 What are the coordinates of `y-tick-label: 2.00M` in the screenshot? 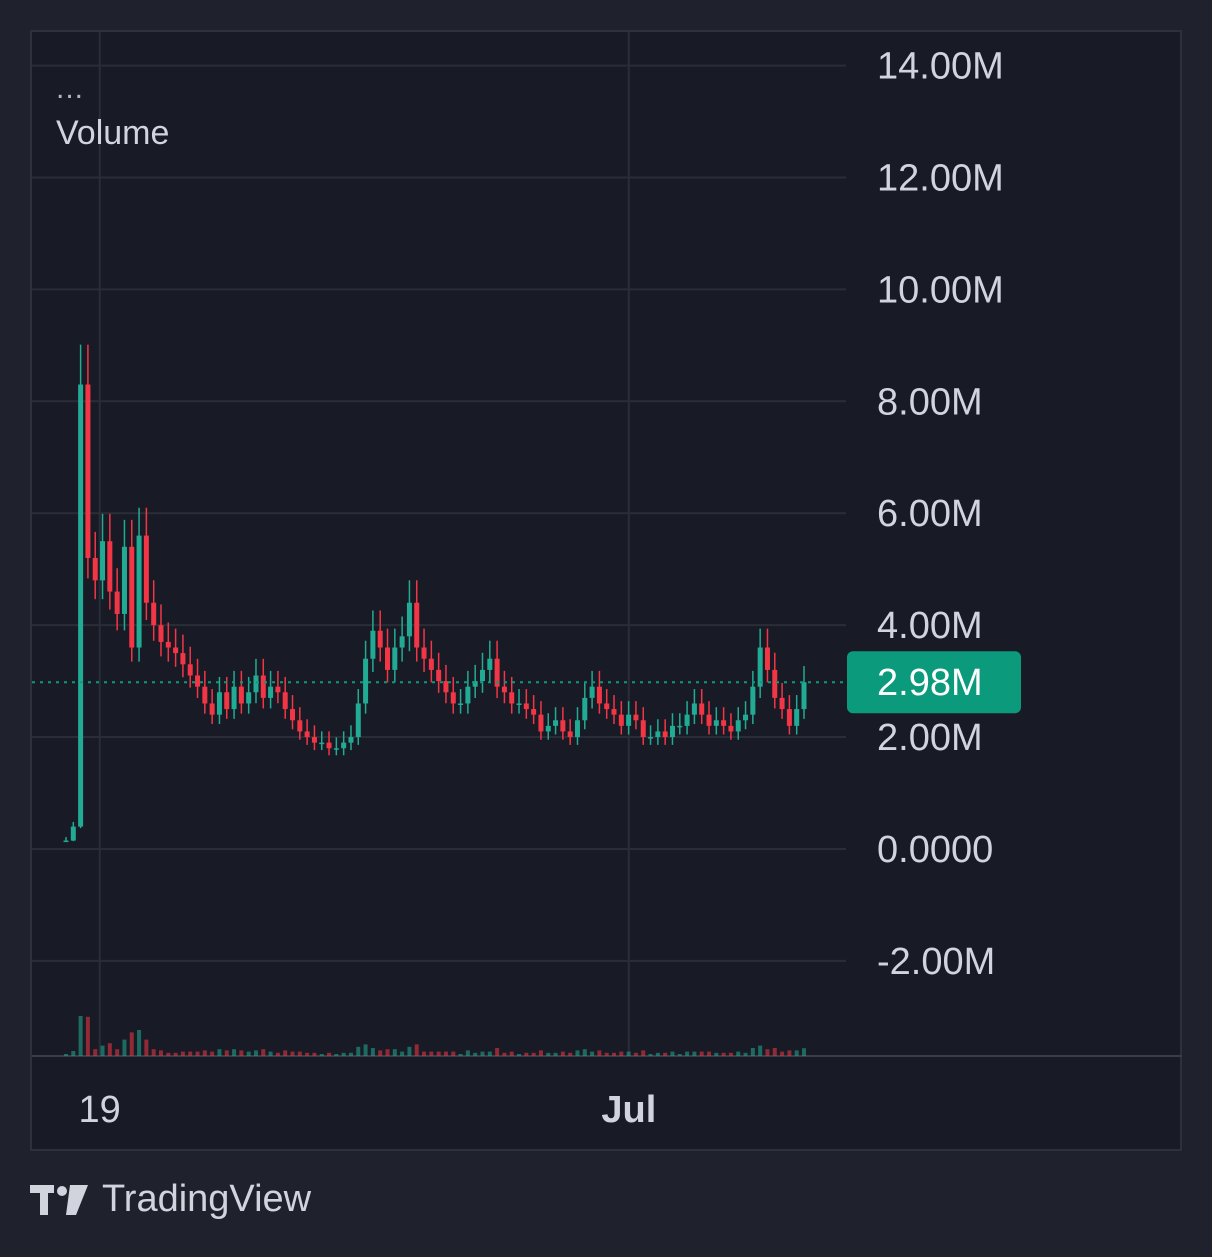 It's located at (930, 738).